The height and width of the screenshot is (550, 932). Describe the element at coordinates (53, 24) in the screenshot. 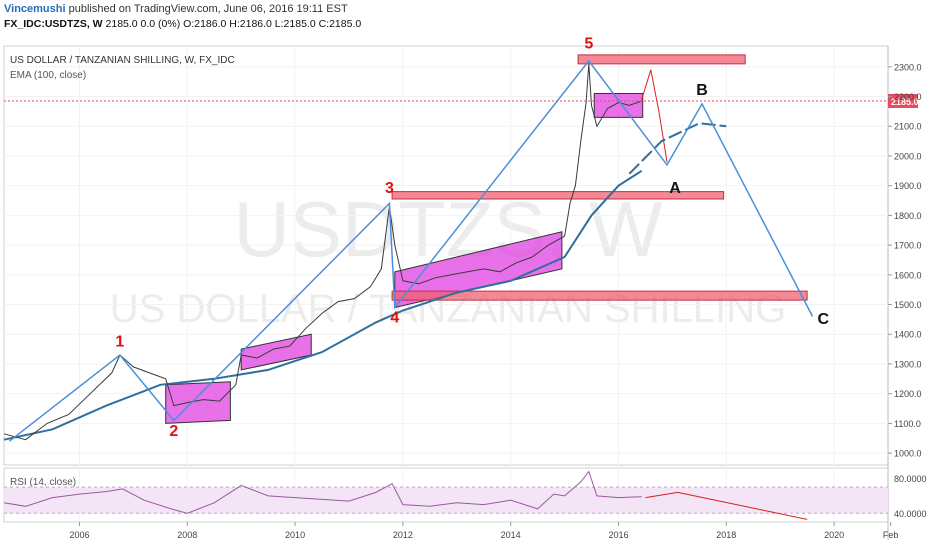

I see `symbol-label: FX_IDC:USDTZS, W` at that location.